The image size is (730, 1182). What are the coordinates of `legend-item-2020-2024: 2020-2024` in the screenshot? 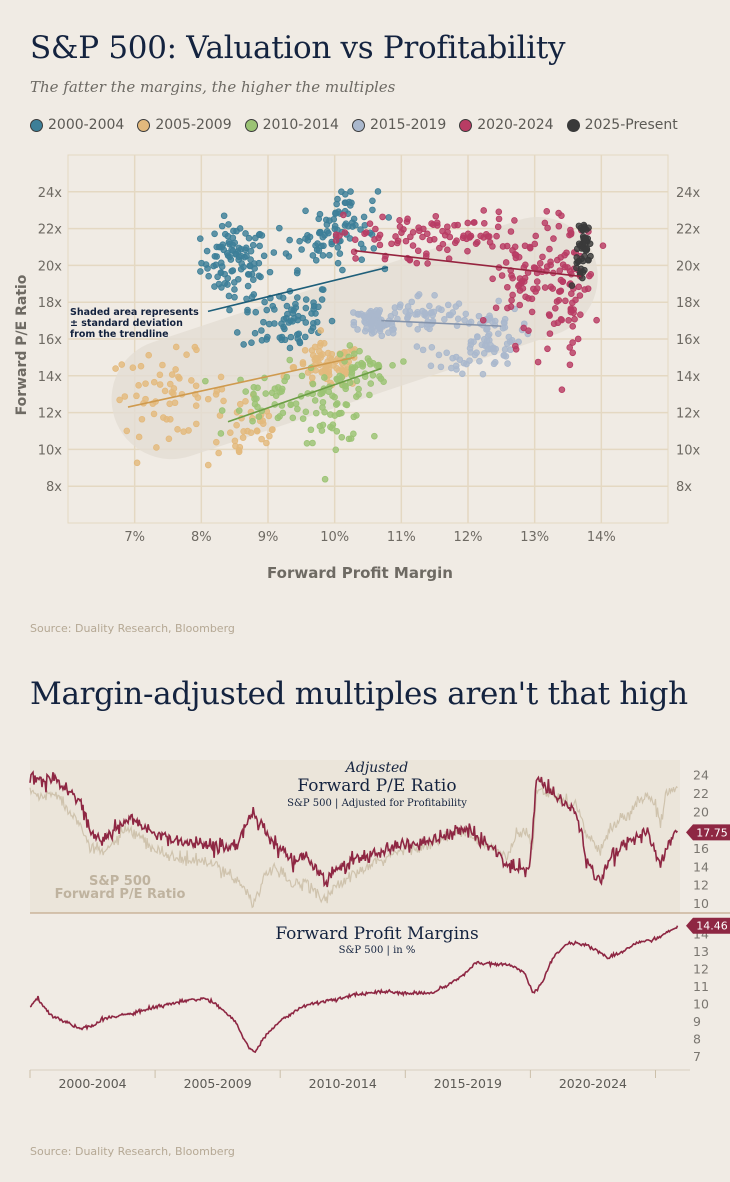 It's located at (506, 125).